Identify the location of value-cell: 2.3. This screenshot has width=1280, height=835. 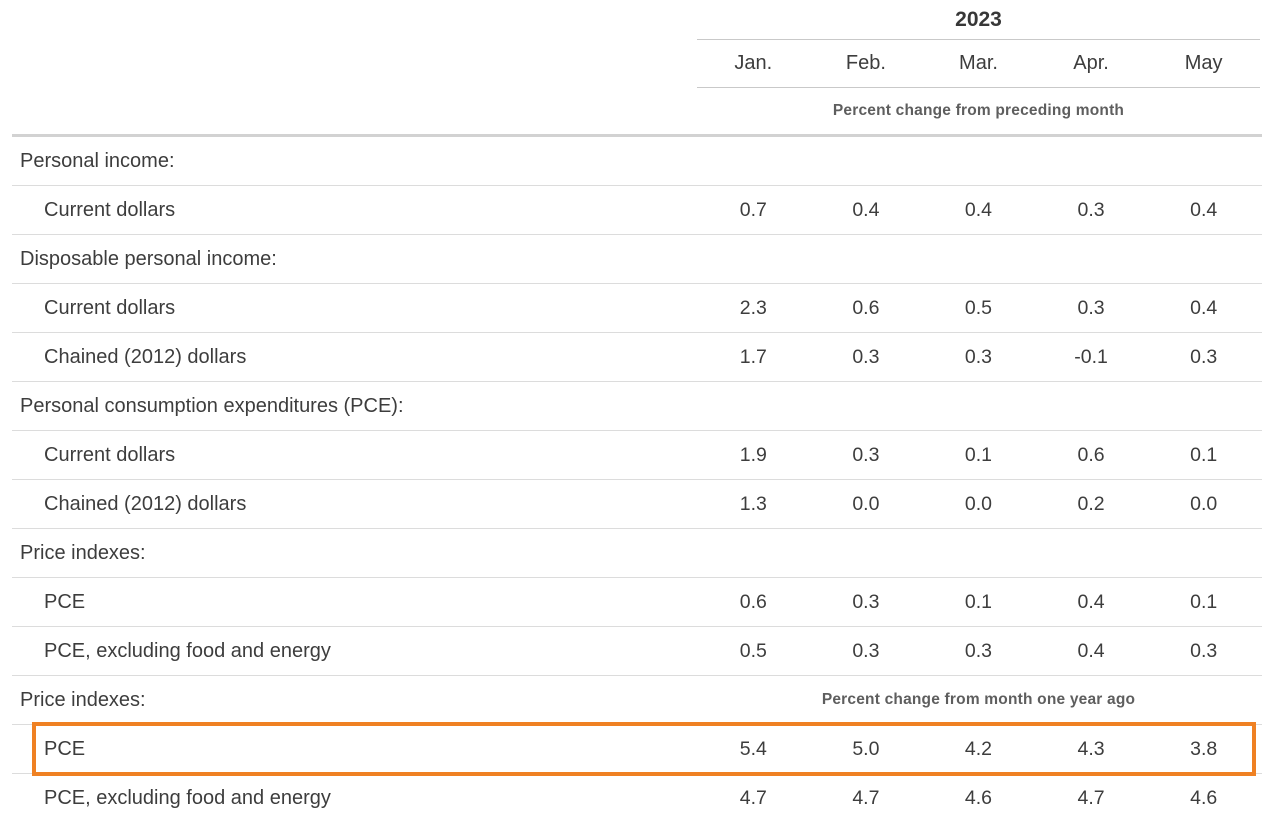
(753, 307).